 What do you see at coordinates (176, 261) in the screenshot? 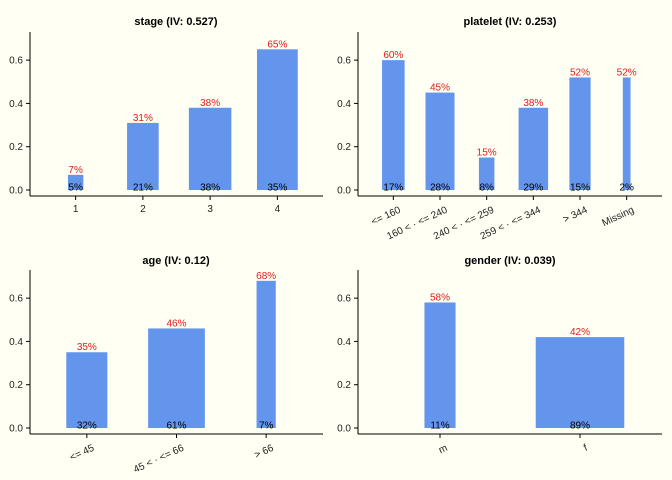
I see `chart-title: age (IV: 0.12)` at bounding box center [176, 261].